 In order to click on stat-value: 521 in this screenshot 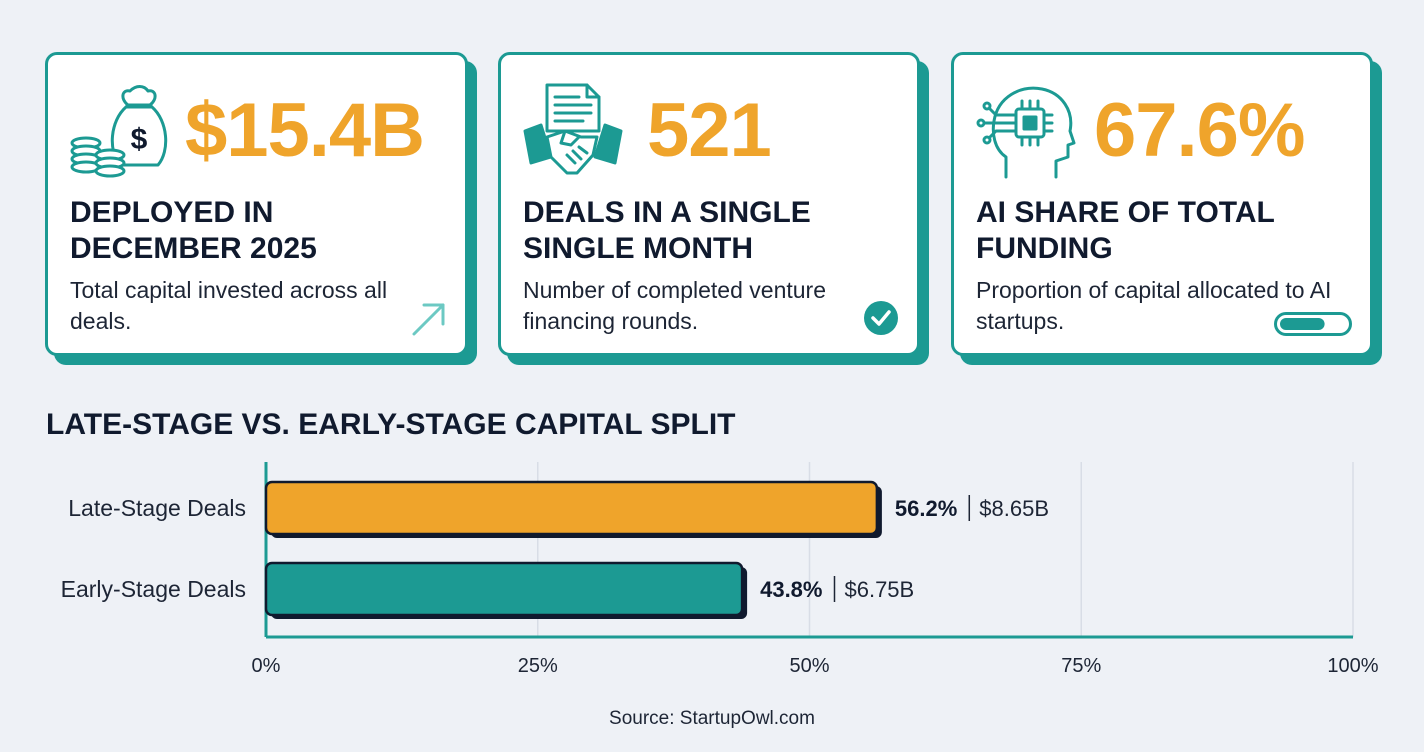, I will do `click(709, 130)`.